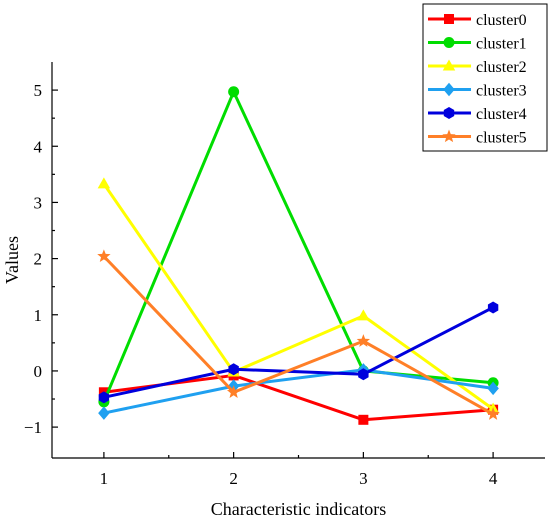  What do you see at coordinates (12, 260) in the screenshot?
I see `y-axis-label: Values` at bounding box center [12, 260].